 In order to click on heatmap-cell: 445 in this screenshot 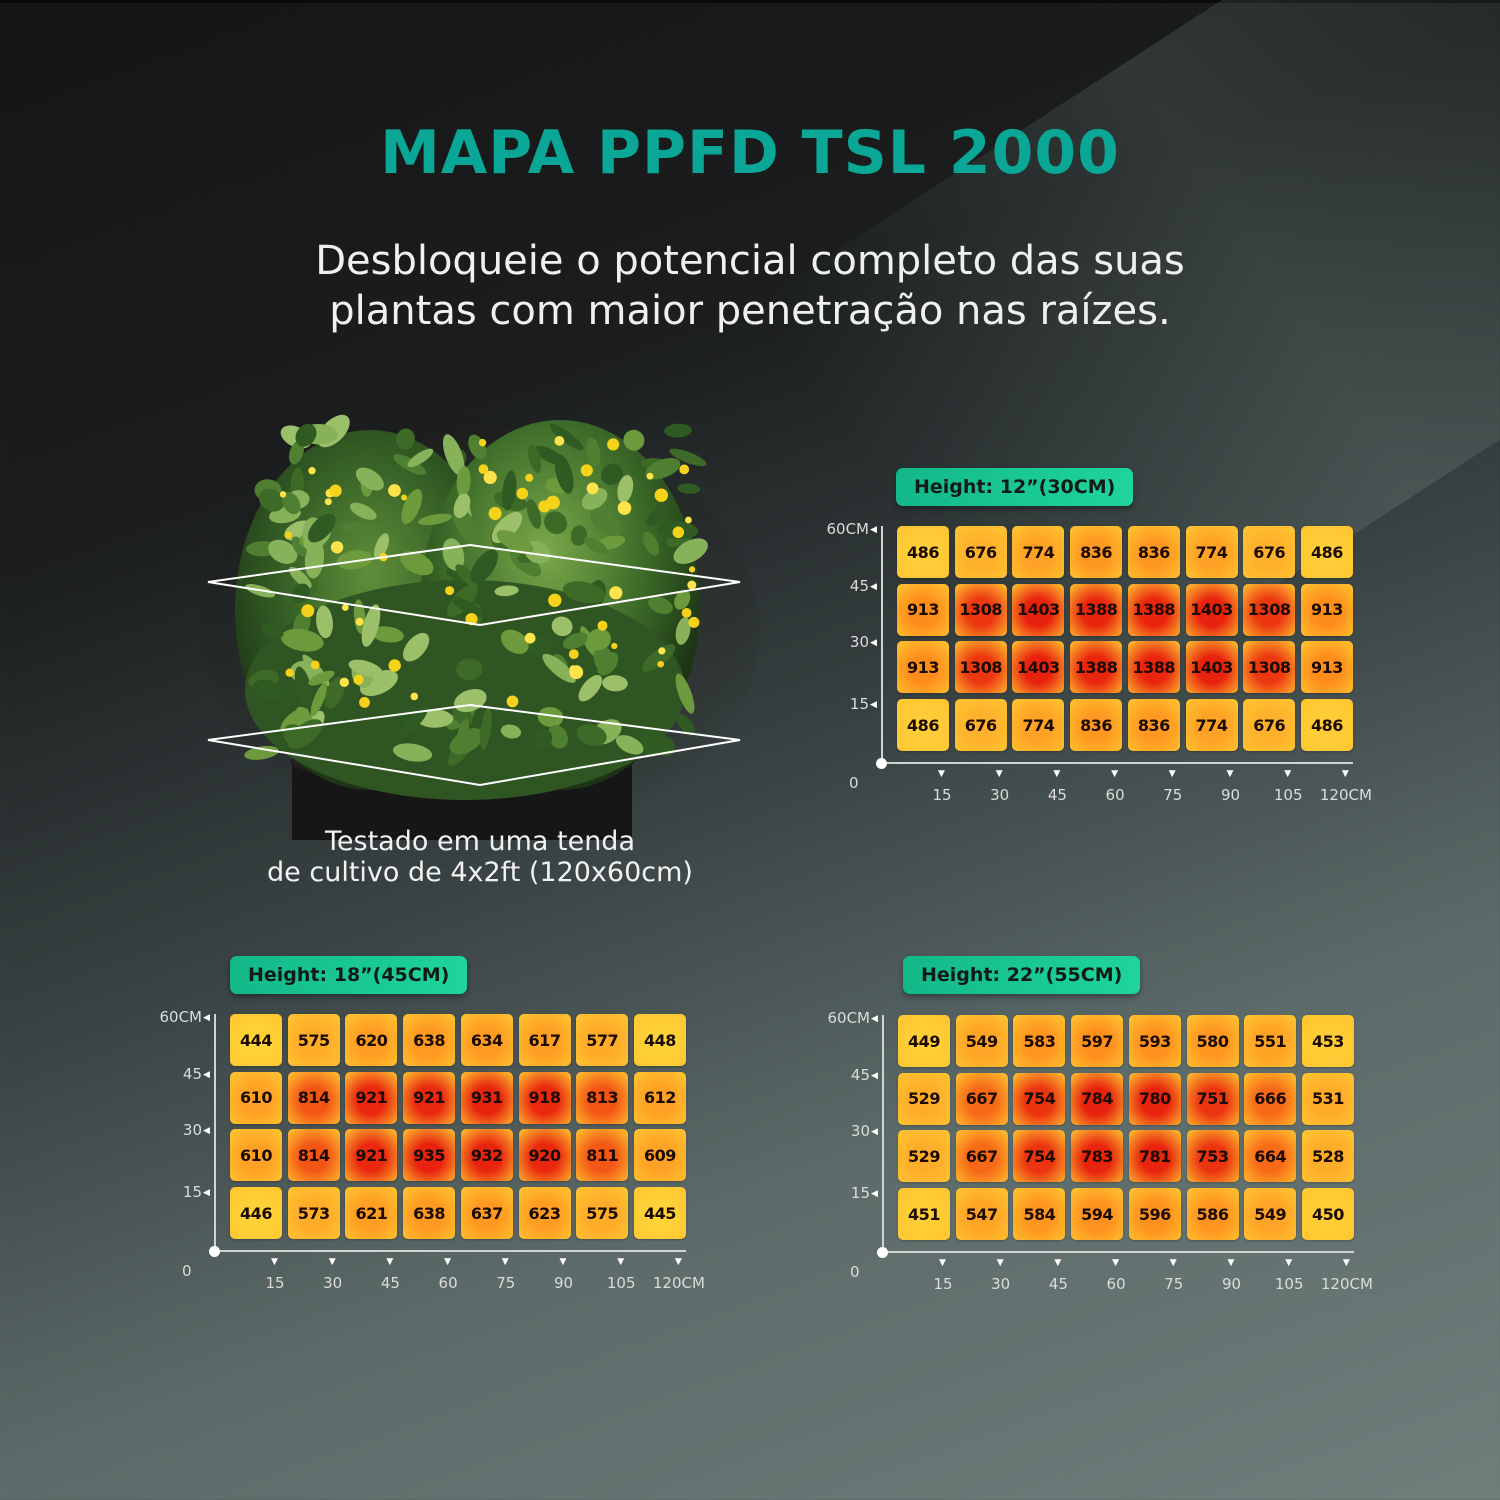, I will do `click(659, 1213)`.